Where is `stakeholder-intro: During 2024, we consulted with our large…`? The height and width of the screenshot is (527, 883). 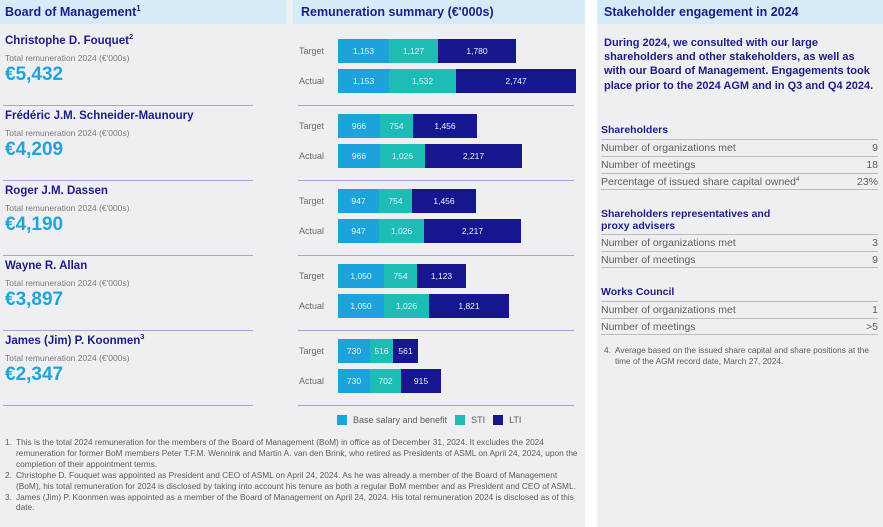 stakeholder-intro: During 2024, we consulted with our large… is located at coordinates (739, 64).